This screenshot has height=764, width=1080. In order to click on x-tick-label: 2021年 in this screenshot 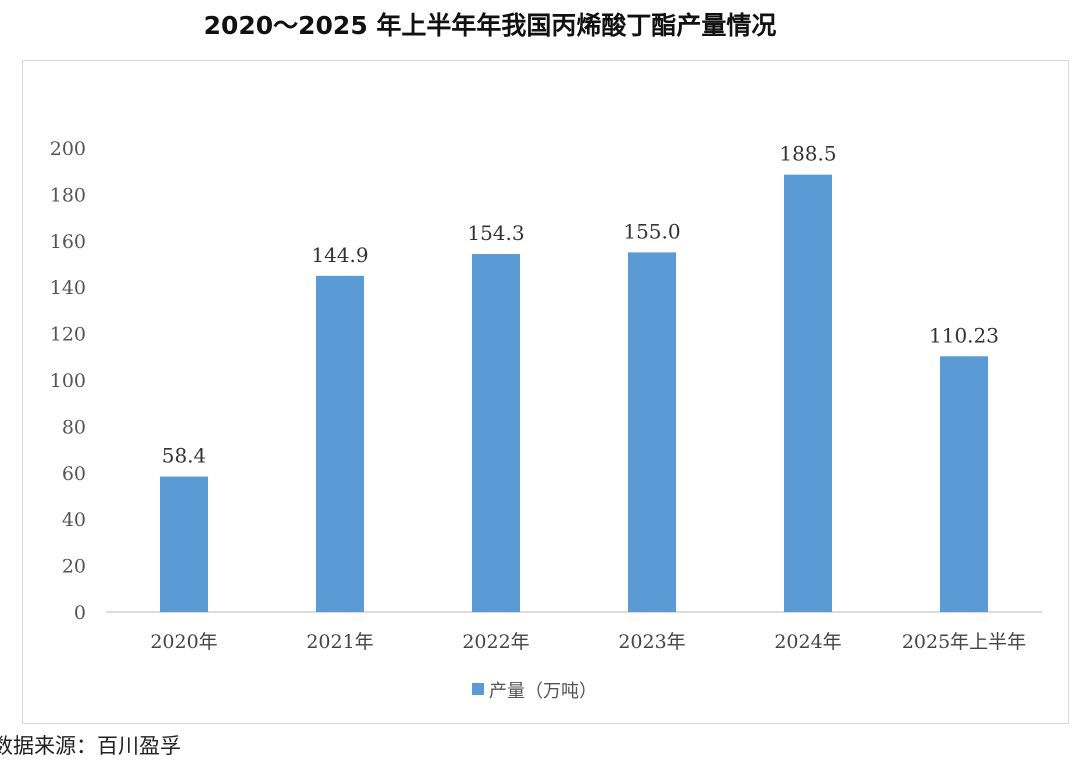, I will do `click(339, 642)`.